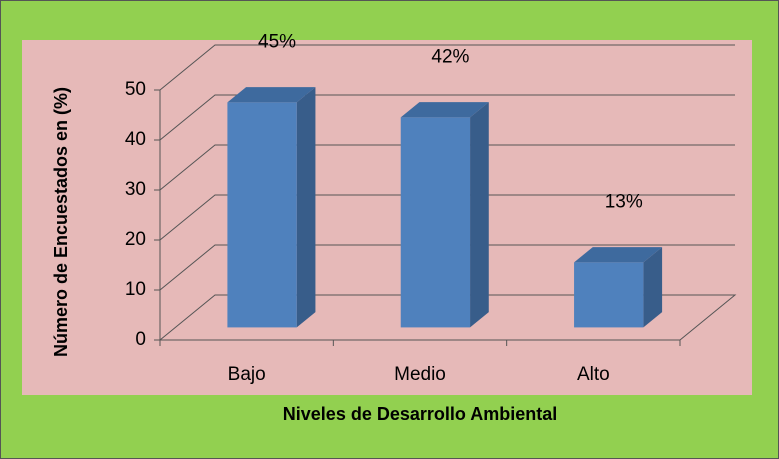 This screenshot has width=779, height=459. I want to click on y-tick-label: 20, so click(135, 239).